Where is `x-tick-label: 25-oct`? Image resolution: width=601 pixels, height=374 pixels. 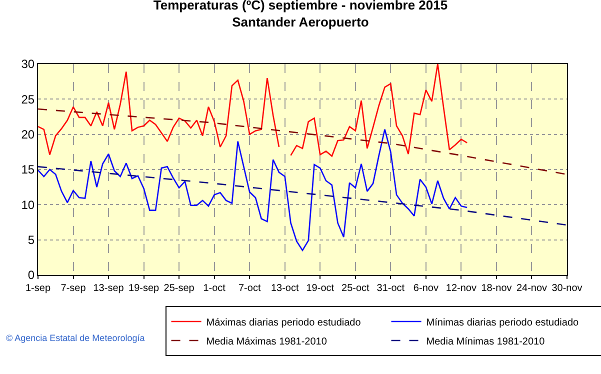 x-tick-label: 25-oct is located at coordinates (356, 288).